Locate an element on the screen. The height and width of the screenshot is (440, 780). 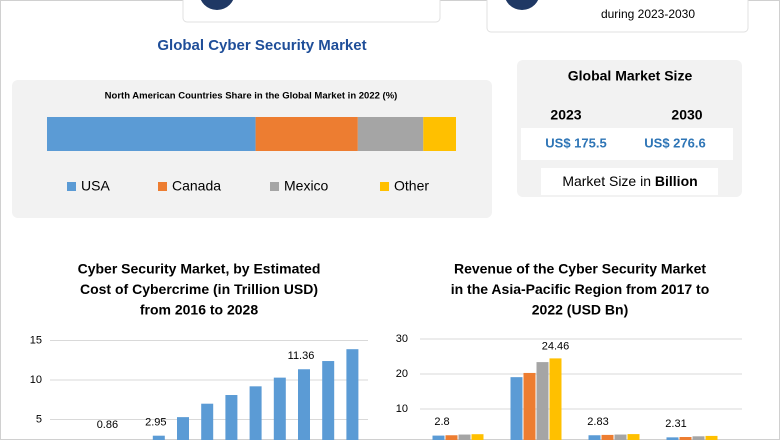
data-label: 24.46 is located at coordinates (556, 346).